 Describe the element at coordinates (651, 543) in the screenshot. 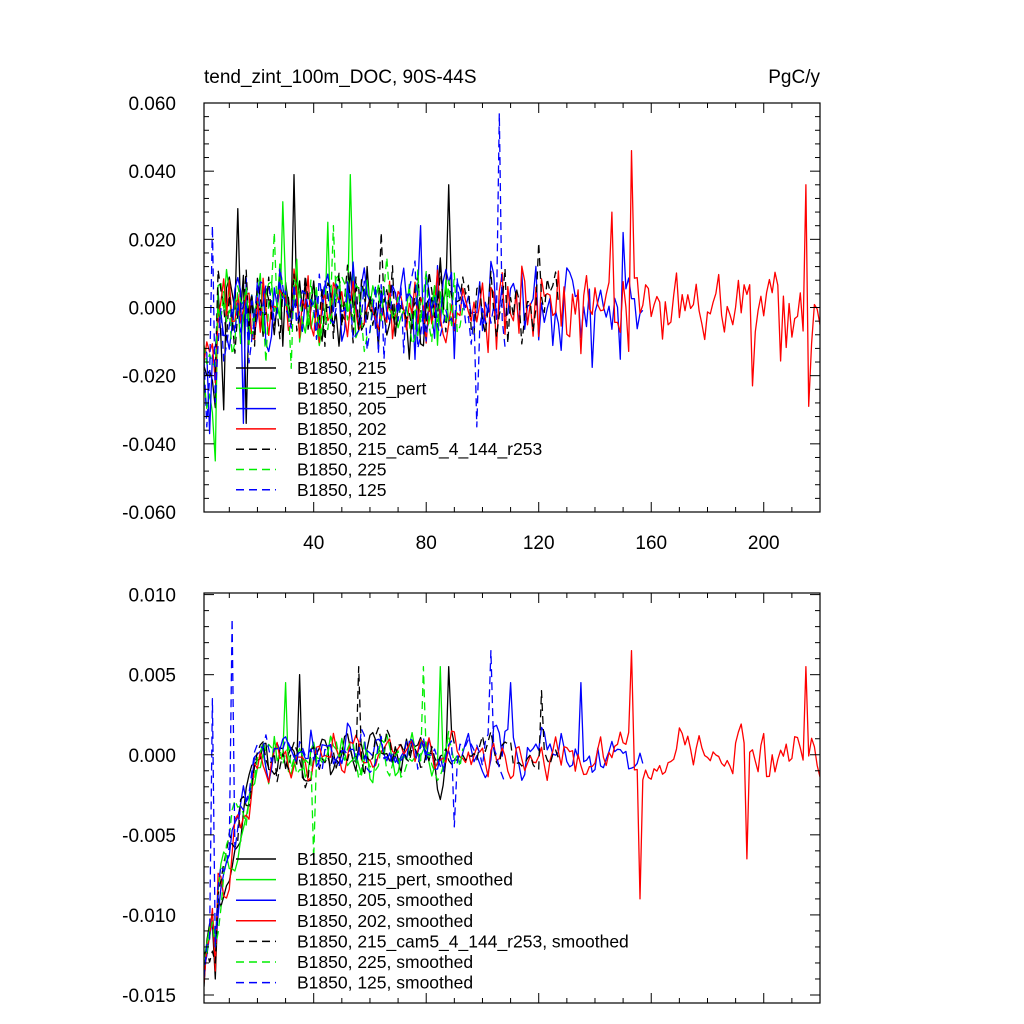

I see `x-tick-label: 160` at that location.